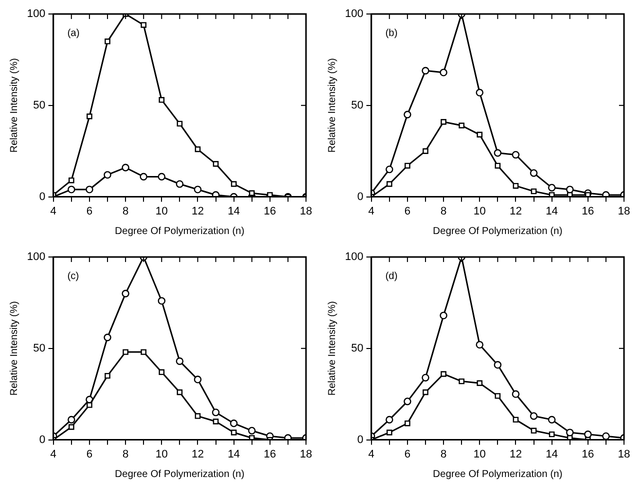 The height and width of the screenshot is (486, 637). What do you see at coordinates (391, 33) in the screenshot?
I see `annotation: (b)` at bounding box center [391, 33].